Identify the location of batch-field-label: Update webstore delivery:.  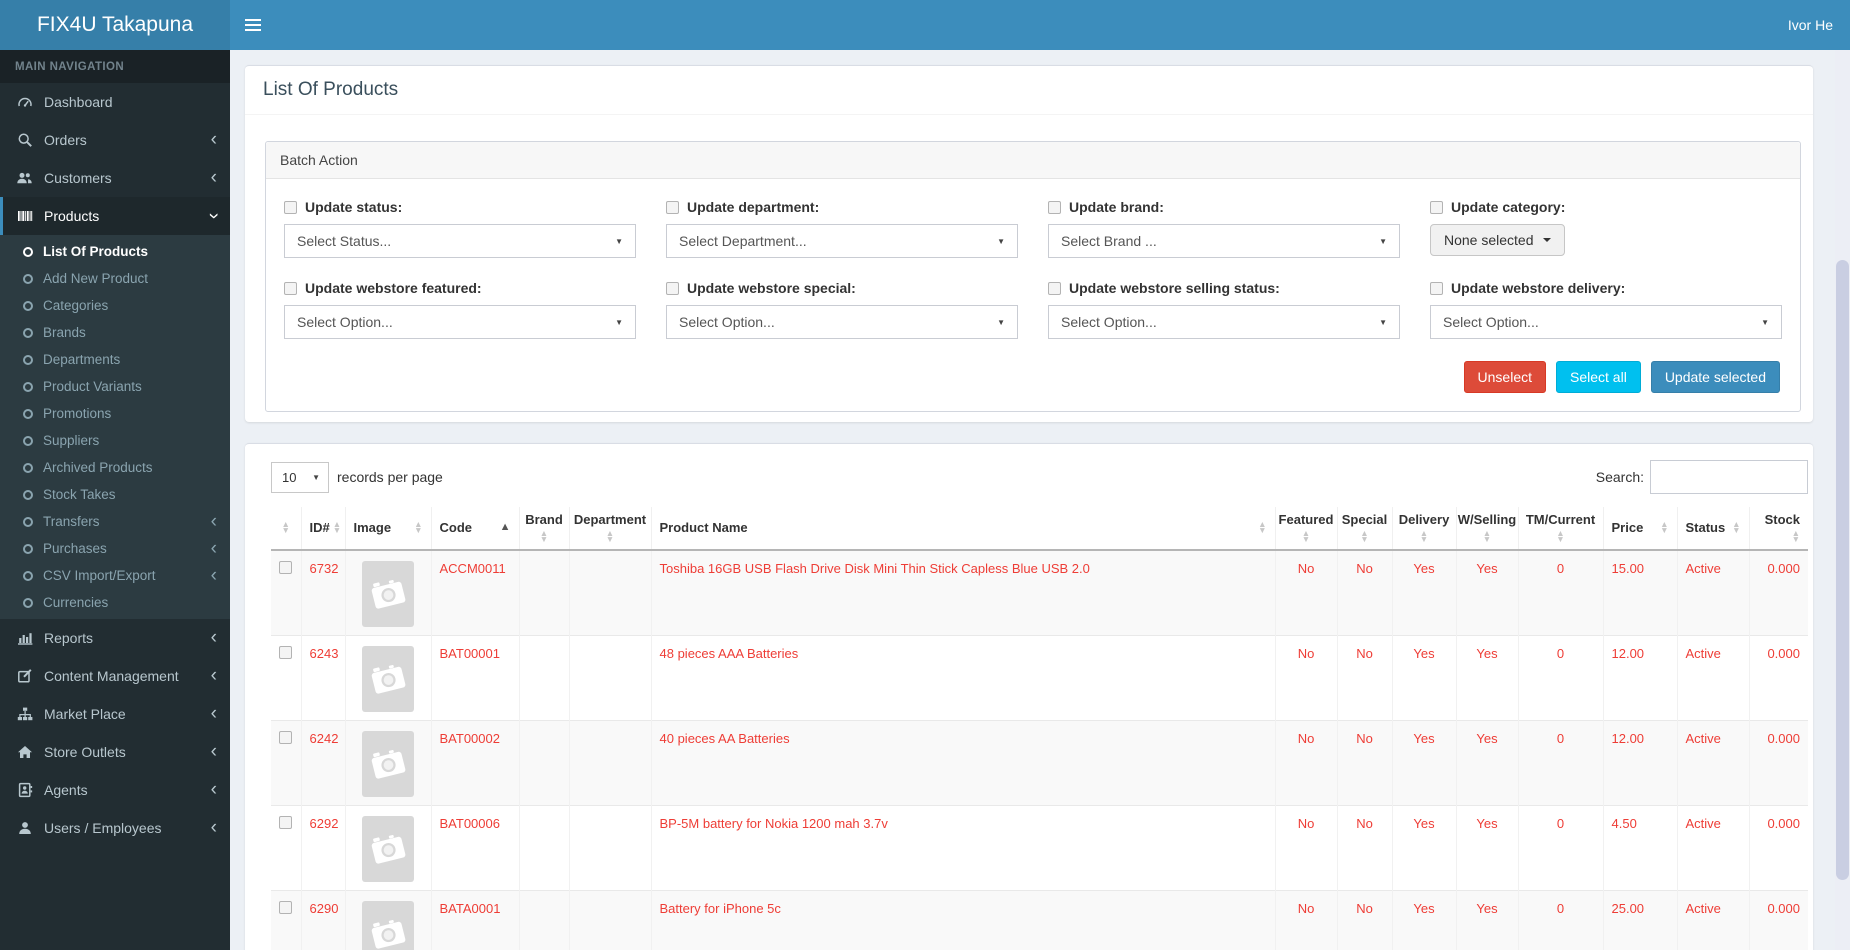
(1538, 288).